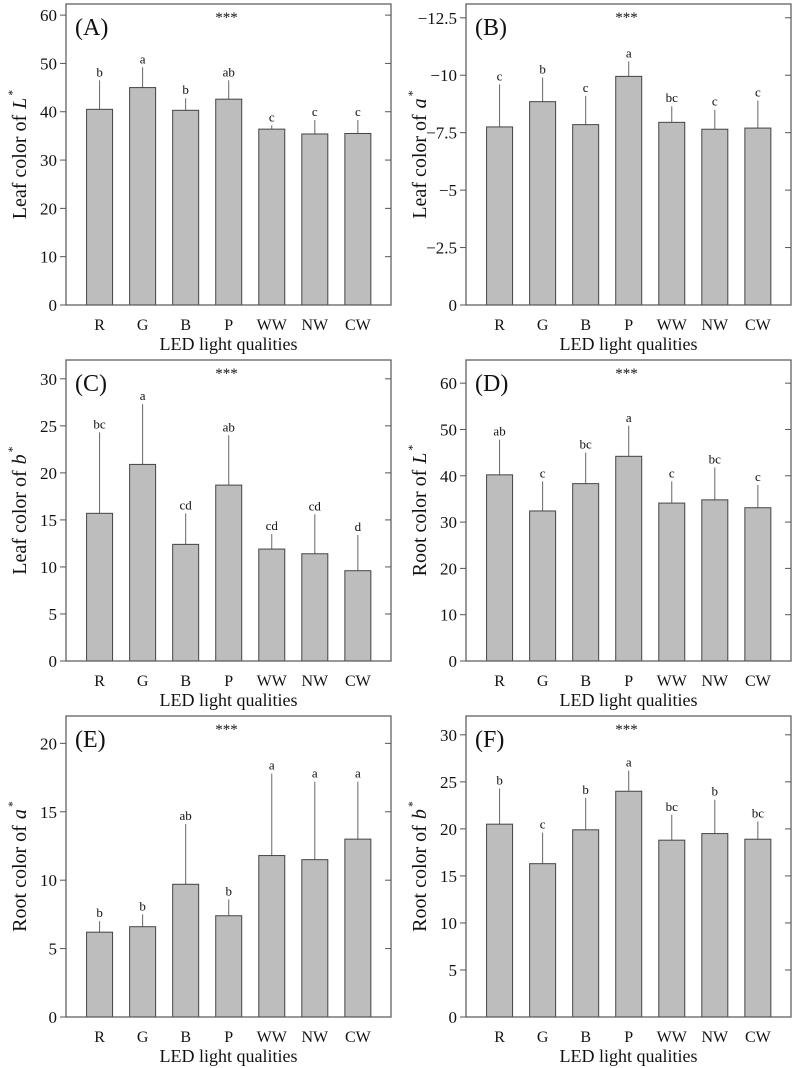 This screenshot has width=800, height=1068. I want to click on y-axis-variable: b, so click(20, 459).